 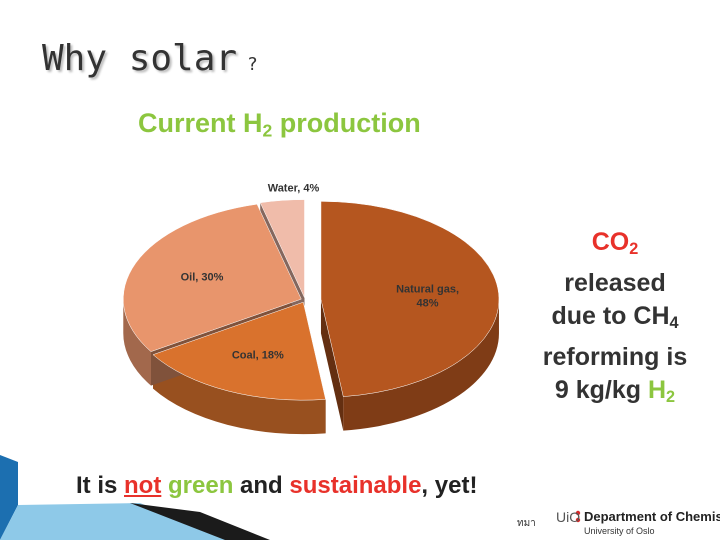 What do you see at coordinates (526, 523) in the screenshot?
I see `page-note: ทมา` at bounding box center [526, 523].